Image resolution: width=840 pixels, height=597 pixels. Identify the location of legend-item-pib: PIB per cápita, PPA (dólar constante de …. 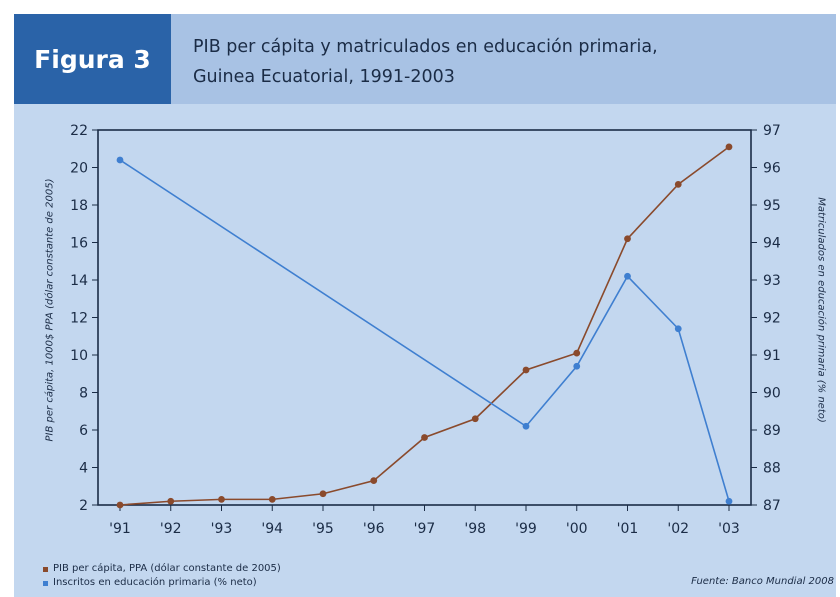
(162, 569).